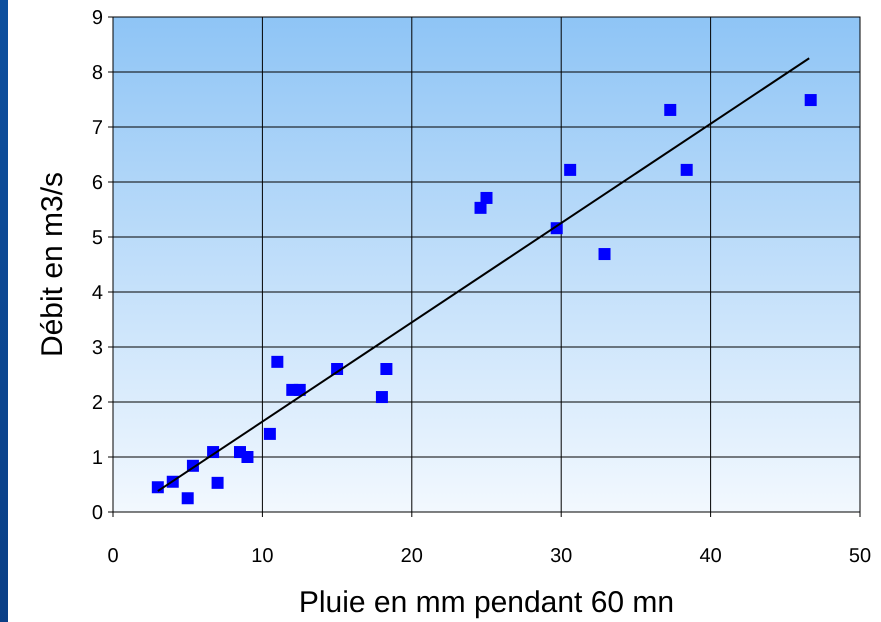 This screenshot has height=622, width=881. I want to click on y-tick-label: 5, so click(97, 238).